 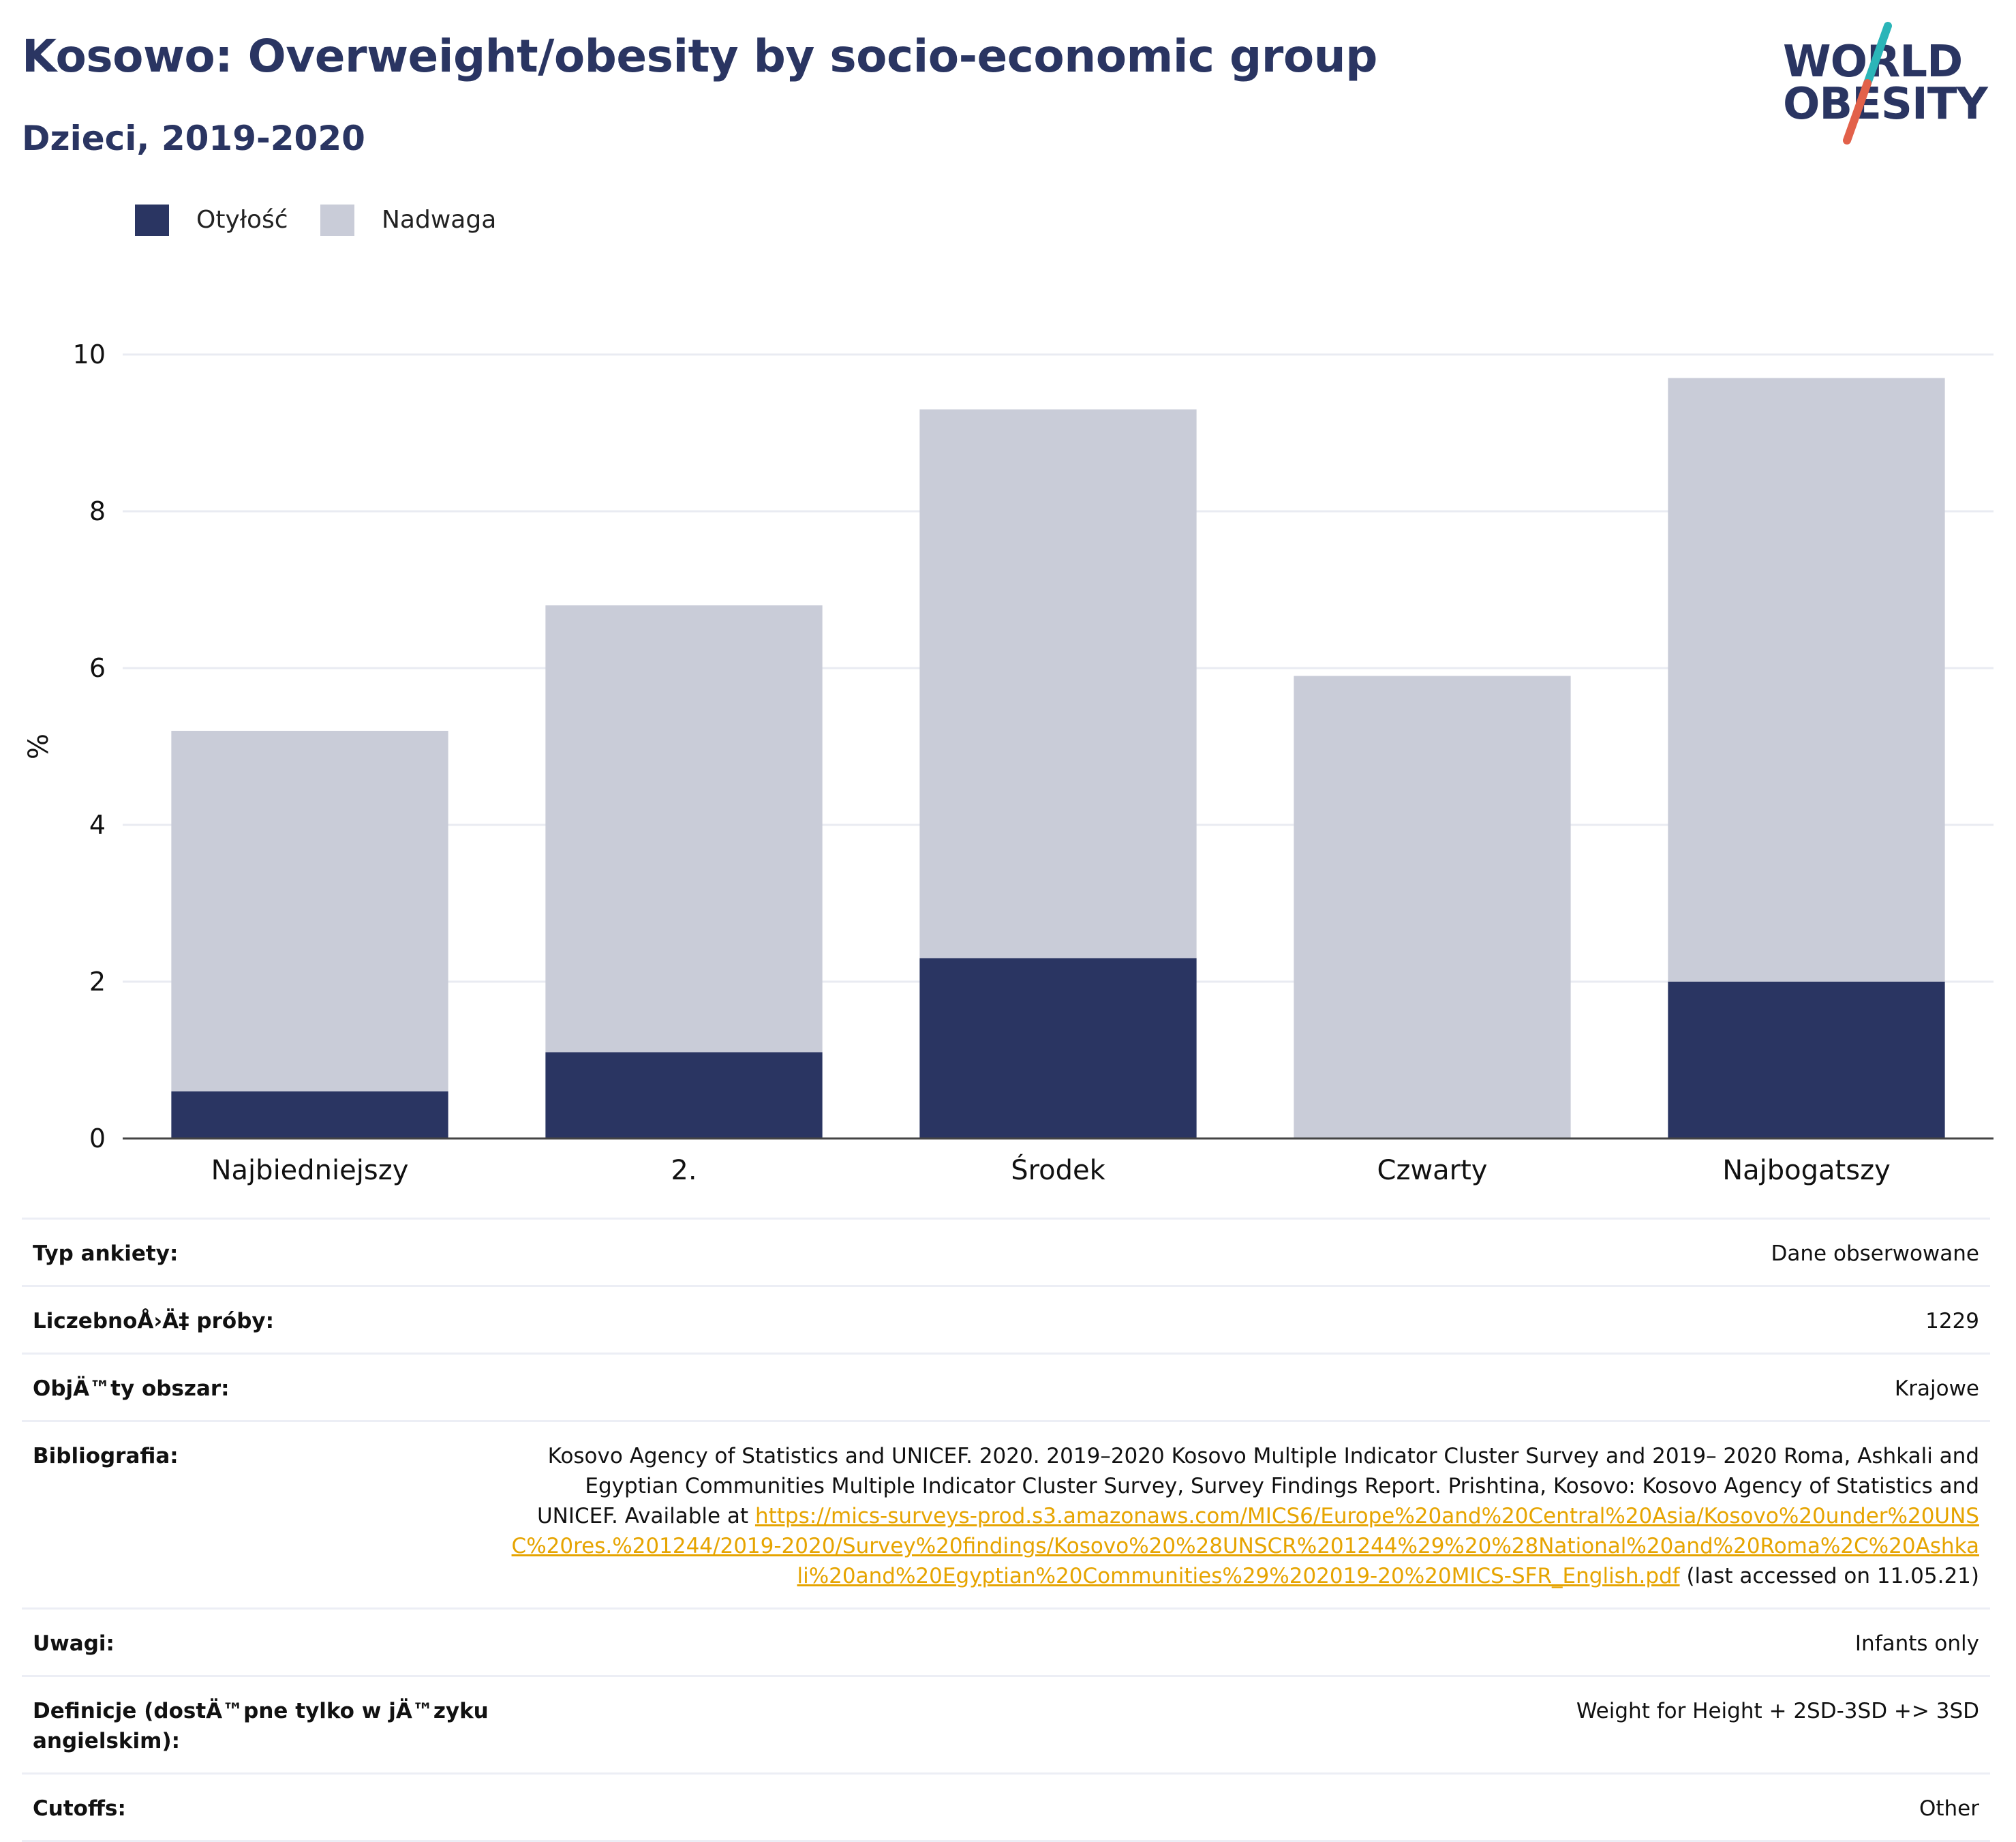 I want to click on metadata-row: ObjÄ™ty obszar: Krajowe, so click(x=1006, y=1386).